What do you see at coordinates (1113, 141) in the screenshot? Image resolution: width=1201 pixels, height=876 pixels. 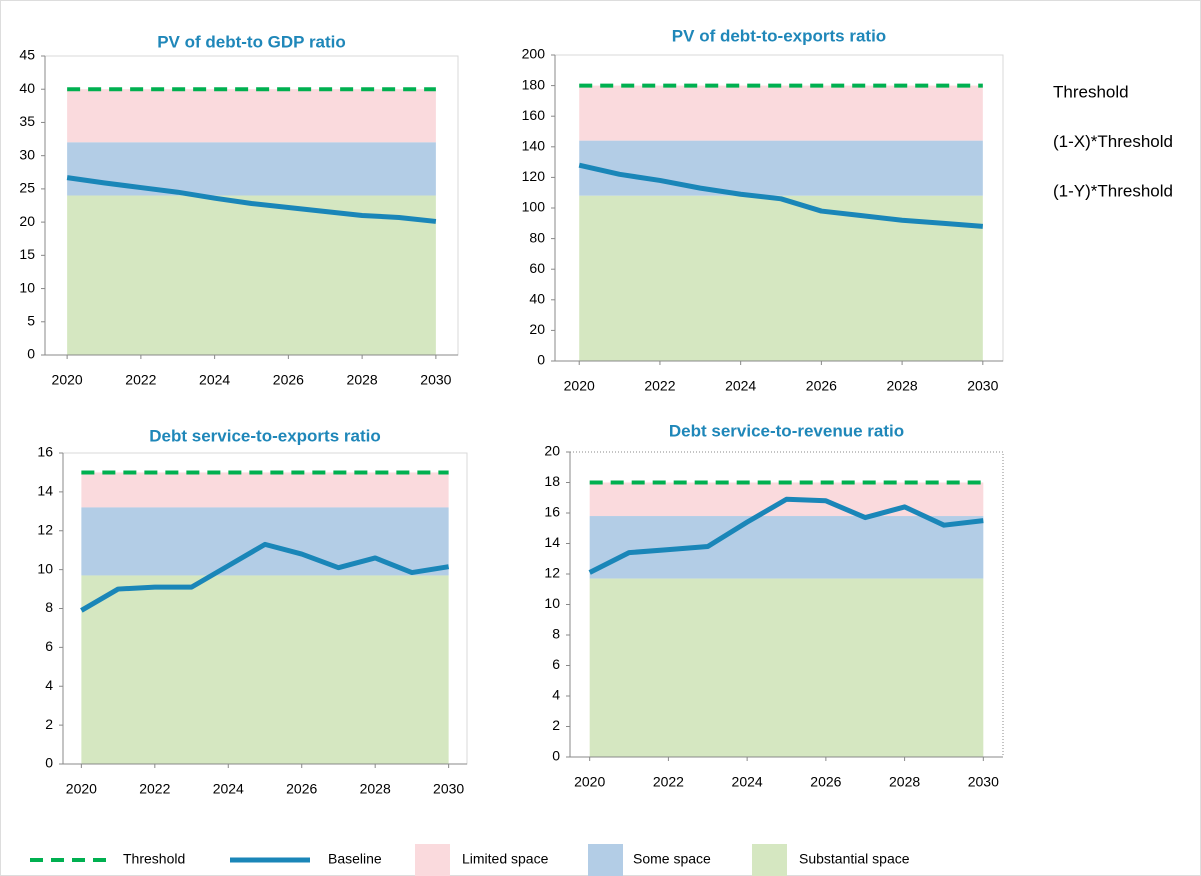 I see `side-label: (1-X)*Threshold` at bounding box center [1113, 141].